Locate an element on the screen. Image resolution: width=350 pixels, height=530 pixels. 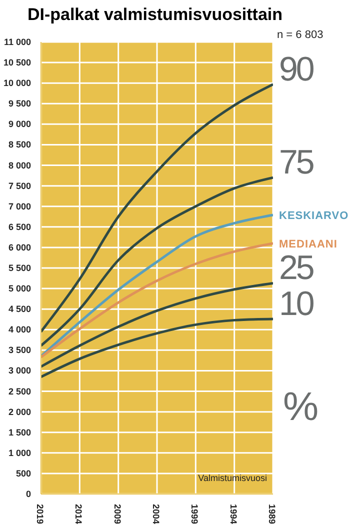
y-tick-label: 0 is located at coordinates (28, 494).